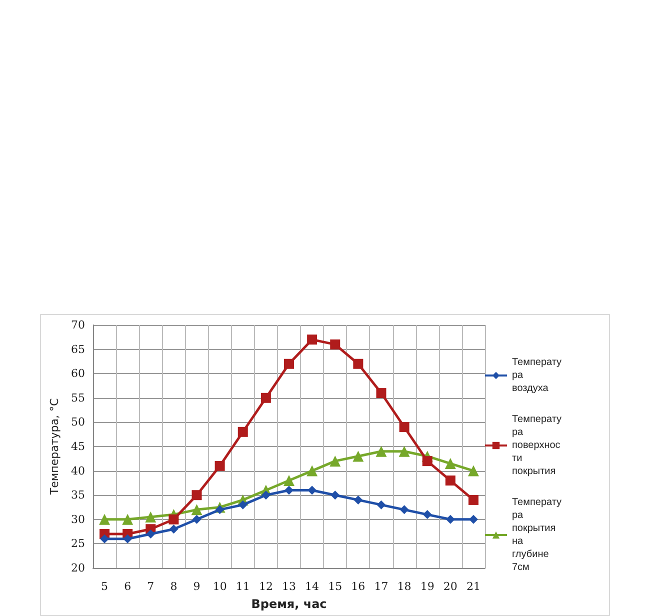 Image resolution: width=647 pixels, height=616 pixels. I want to click on x-tick-label: 14, so click(312, 586).